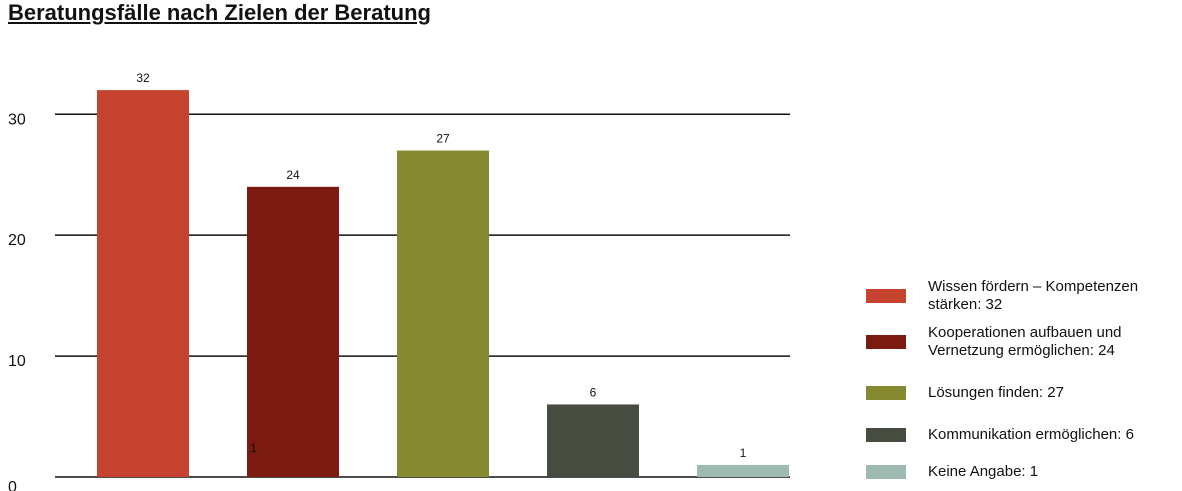 This screenshot has height=491, width=1182. Describe the element at coordinates (996, 392) in the screenshot. I see `legend-label: Lösungen finden: 27` at that location.